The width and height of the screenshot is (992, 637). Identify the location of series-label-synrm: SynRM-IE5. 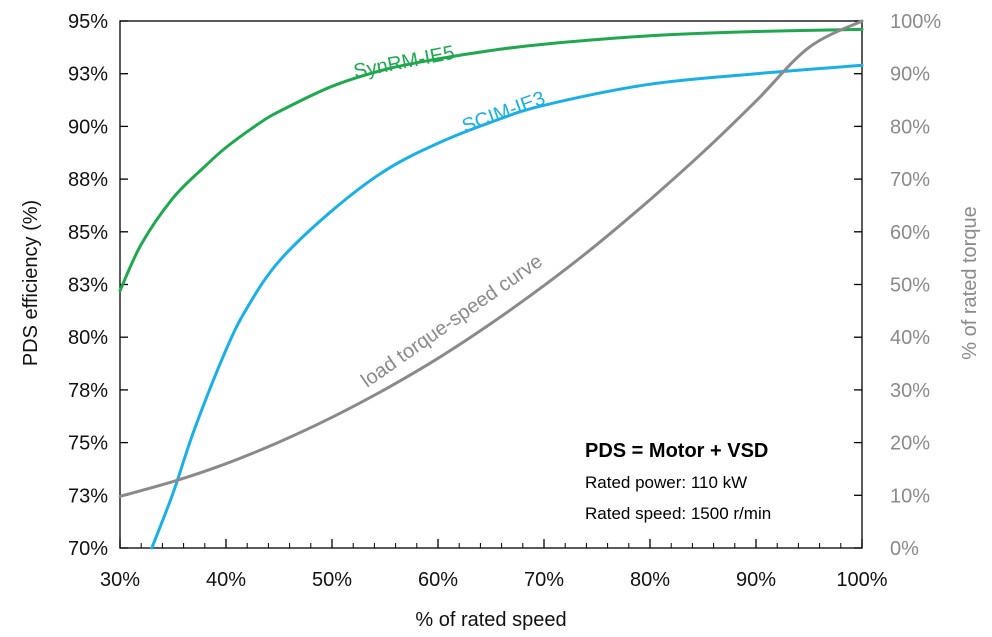
(404, 62).